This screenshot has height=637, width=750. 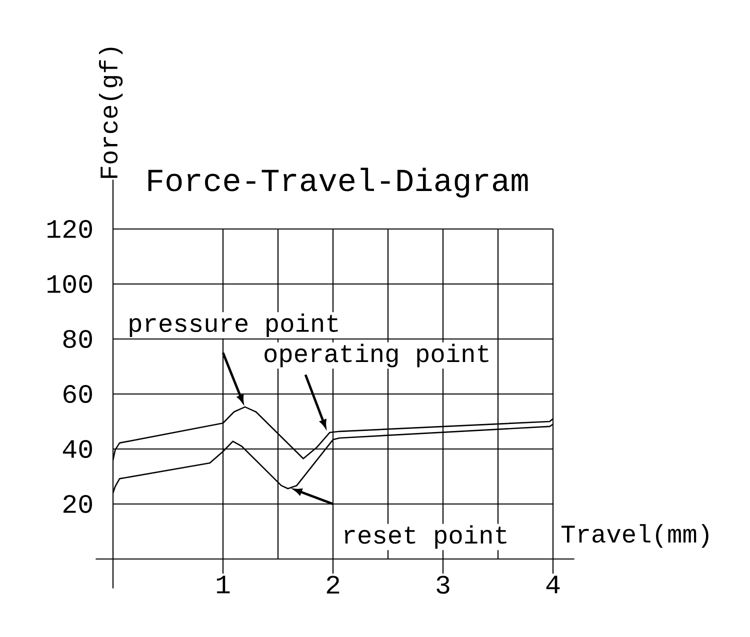 What do you see at coordinates (77, 449) in the screenshot?
I see `y-tick-label: 40` at bounding box center [77, 449].